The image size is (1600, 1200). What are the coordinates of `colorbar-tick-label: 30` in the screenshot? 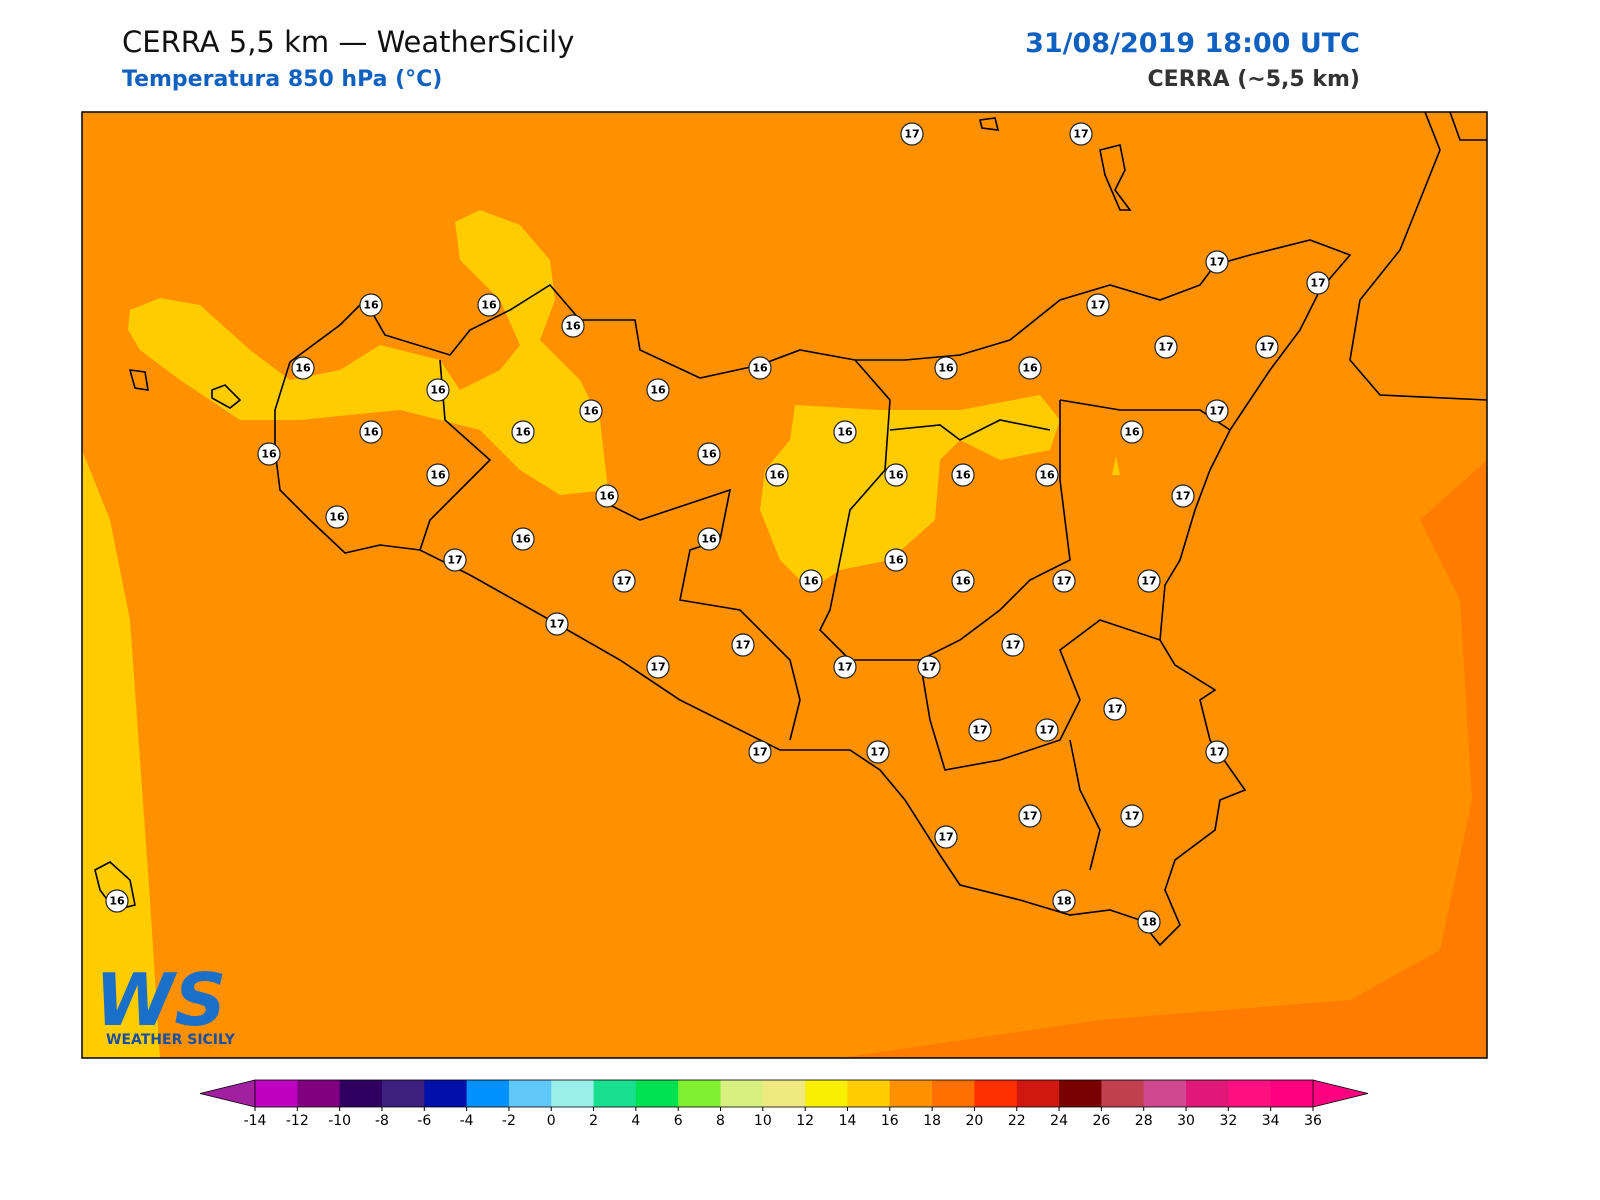 It's located at (1186, 1121).